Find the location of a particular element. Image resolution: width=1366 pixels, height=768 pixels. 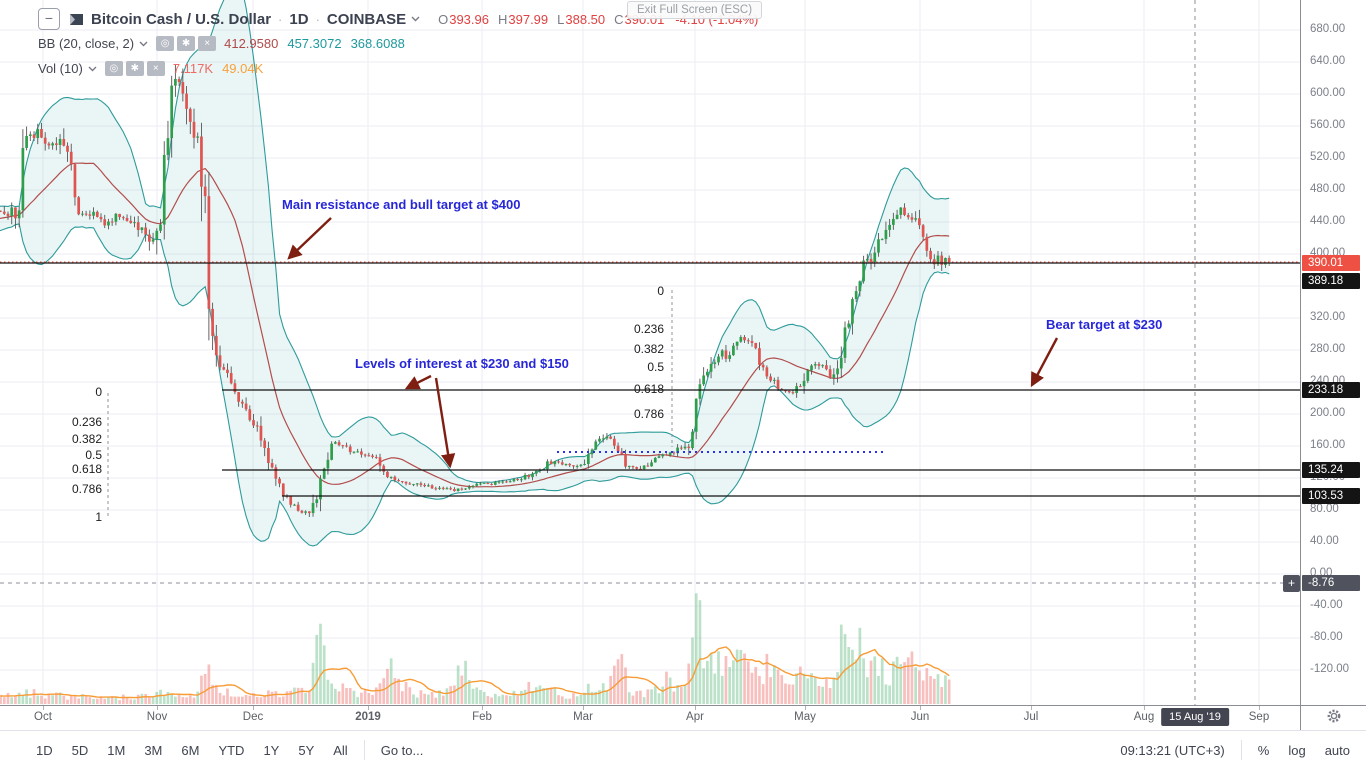

range-button-YTD: YTD is located at coordinates (231, 750).